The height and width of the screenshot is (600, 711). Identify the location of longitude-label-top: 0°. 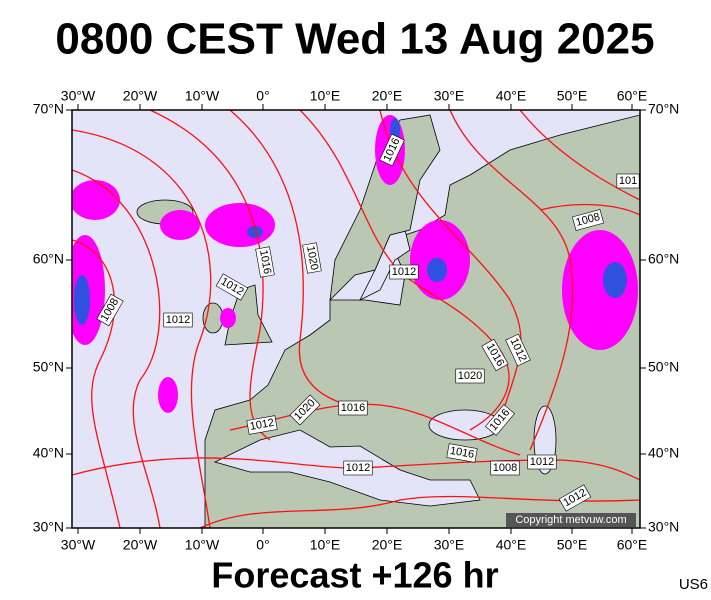
(262, 96).